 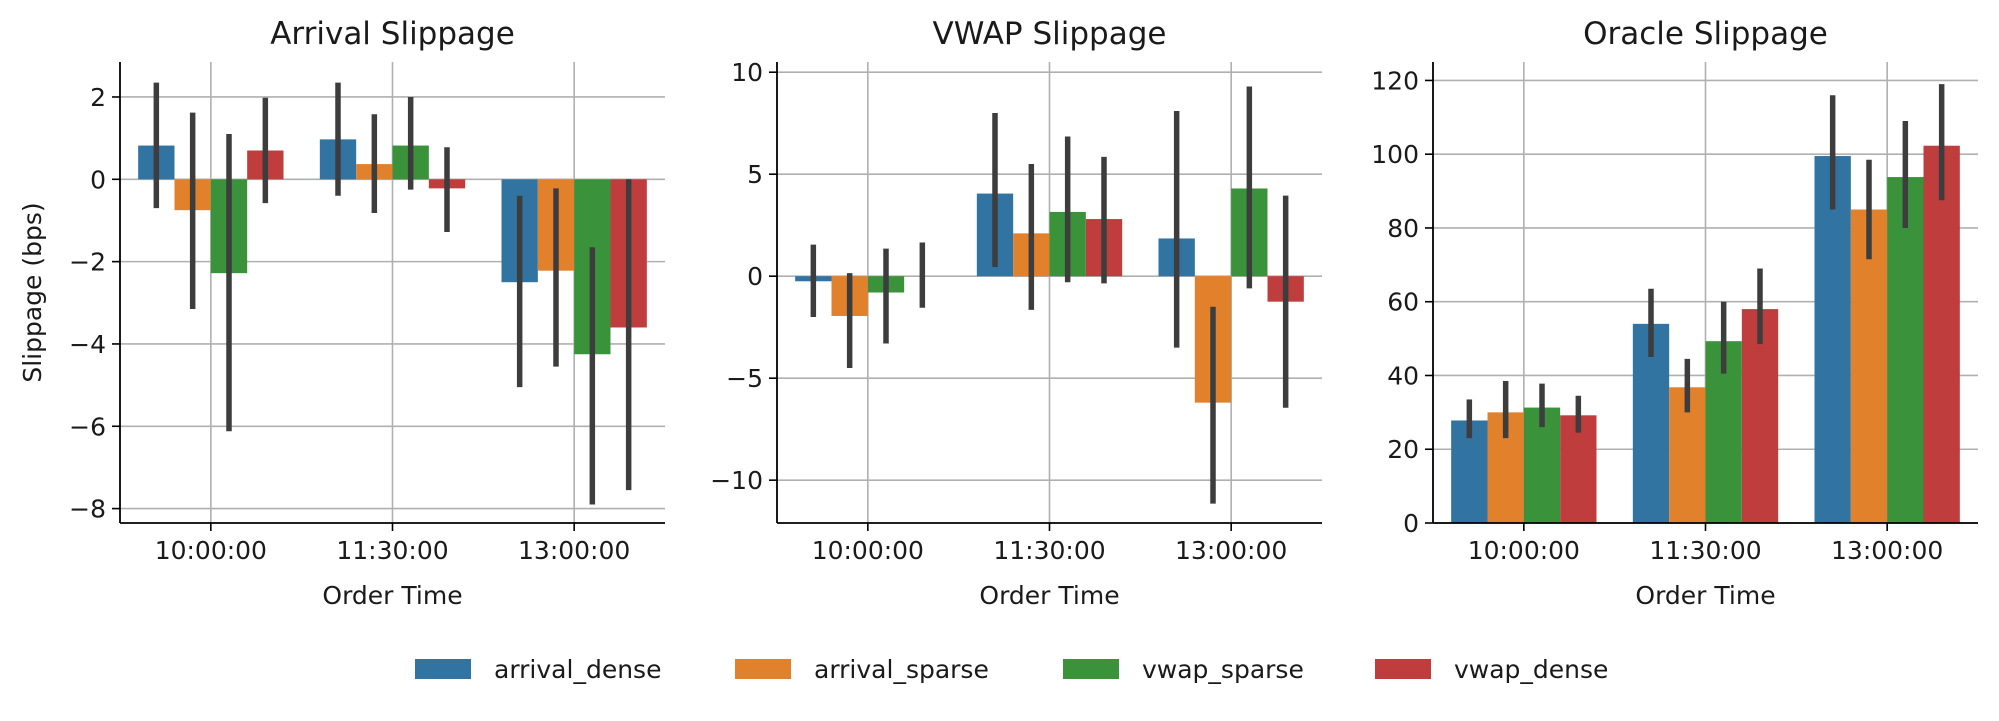 I want to click on y-tick-label: −5, so click(x=744, y=378).